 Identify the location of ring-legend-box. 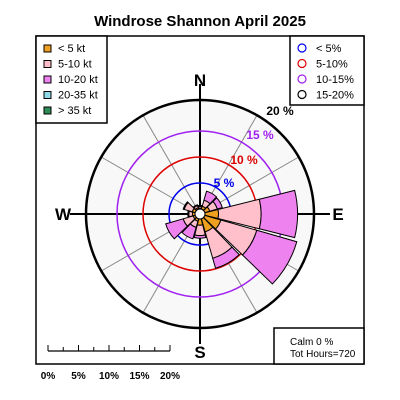
(327, 70).